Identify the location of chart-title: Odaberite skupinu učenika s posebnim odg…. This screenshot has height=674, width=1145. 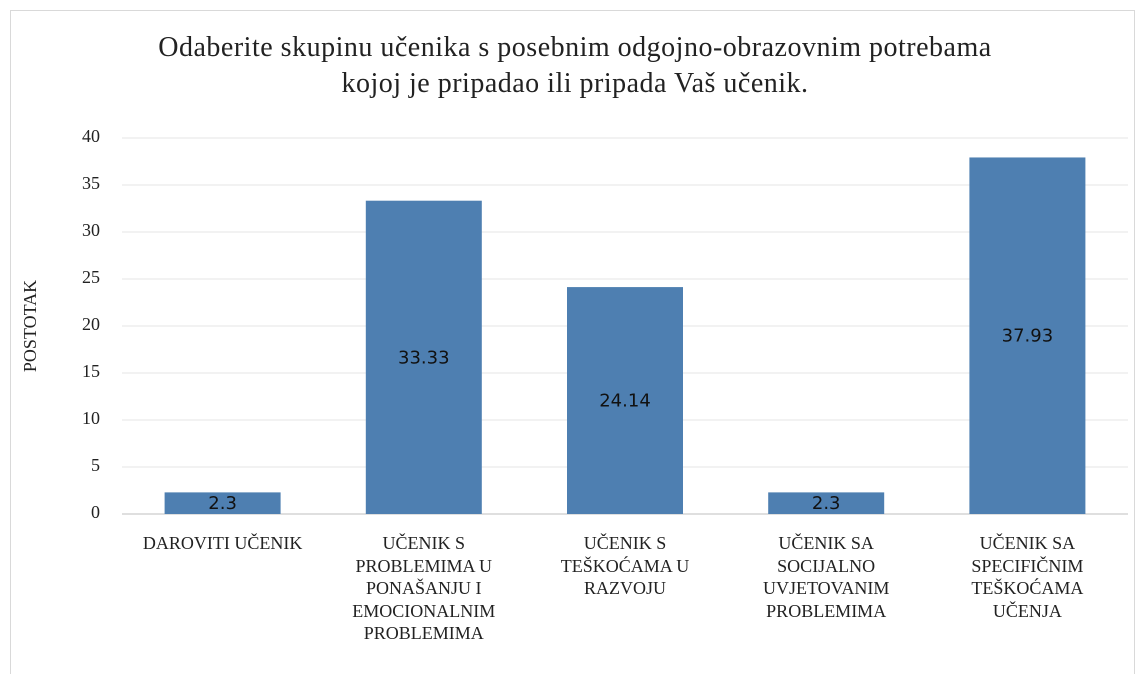
(575, 65).